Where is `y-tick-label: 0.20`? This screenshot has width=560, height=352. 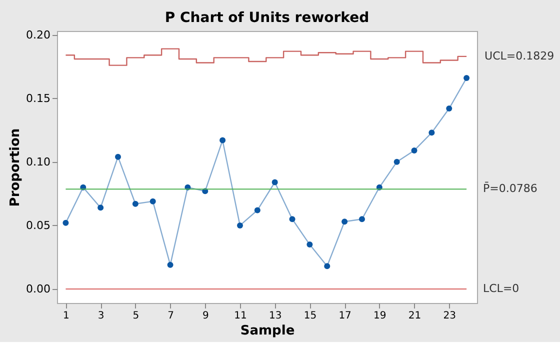 y-tick-label: 0.20 is located at coordinates (38, 35).